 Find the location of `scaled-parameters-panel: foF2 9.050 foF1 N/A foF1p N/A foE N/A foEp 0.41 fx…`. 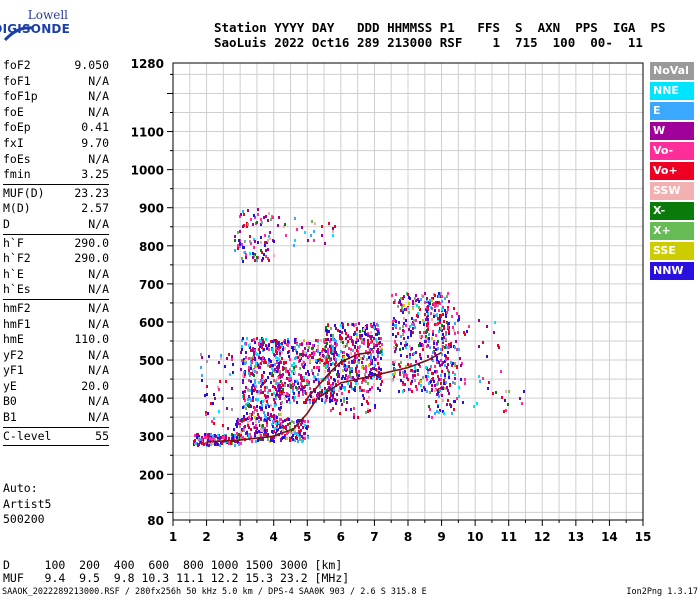

scaled-parameters-panel: foF2 9.050 foF1 N/A foF1p N/A foE N/A foEp 0.41 fx… is located at coordinates (56, 252).